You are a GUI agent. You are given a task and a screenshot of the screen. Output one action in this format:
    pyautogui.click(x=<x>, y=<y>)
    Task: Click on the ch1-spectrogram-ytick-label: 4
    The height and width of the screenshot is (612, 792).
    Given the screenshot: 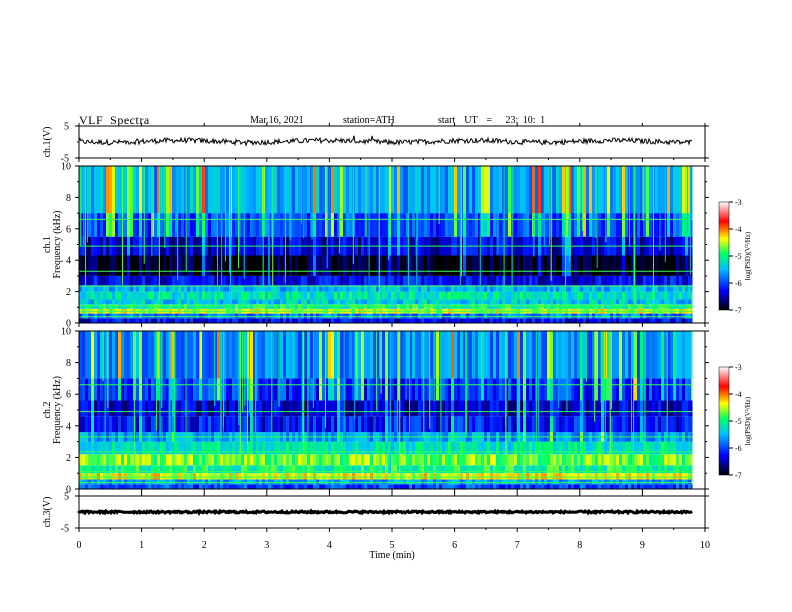 What is the action you would take?
    pyautogui.click(x=68, y=261)
    